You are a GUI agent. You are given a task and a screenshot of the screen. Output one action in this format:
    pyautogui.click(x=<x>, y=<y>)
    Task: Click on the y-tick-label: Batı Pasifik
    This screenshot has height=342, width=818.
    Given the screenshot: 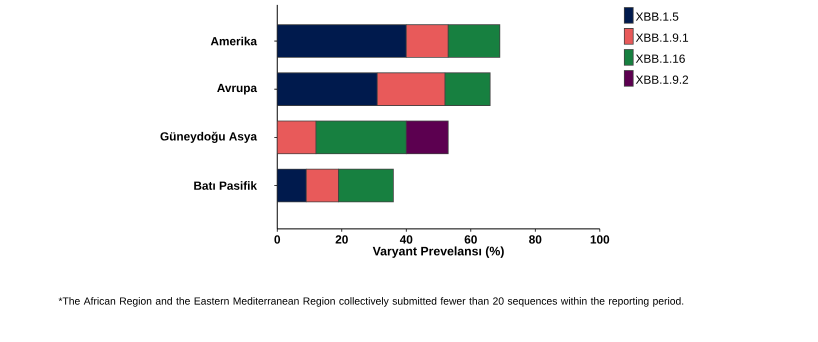 What is the action you would take?
    pyautogui.click(x=226, y=185)
    